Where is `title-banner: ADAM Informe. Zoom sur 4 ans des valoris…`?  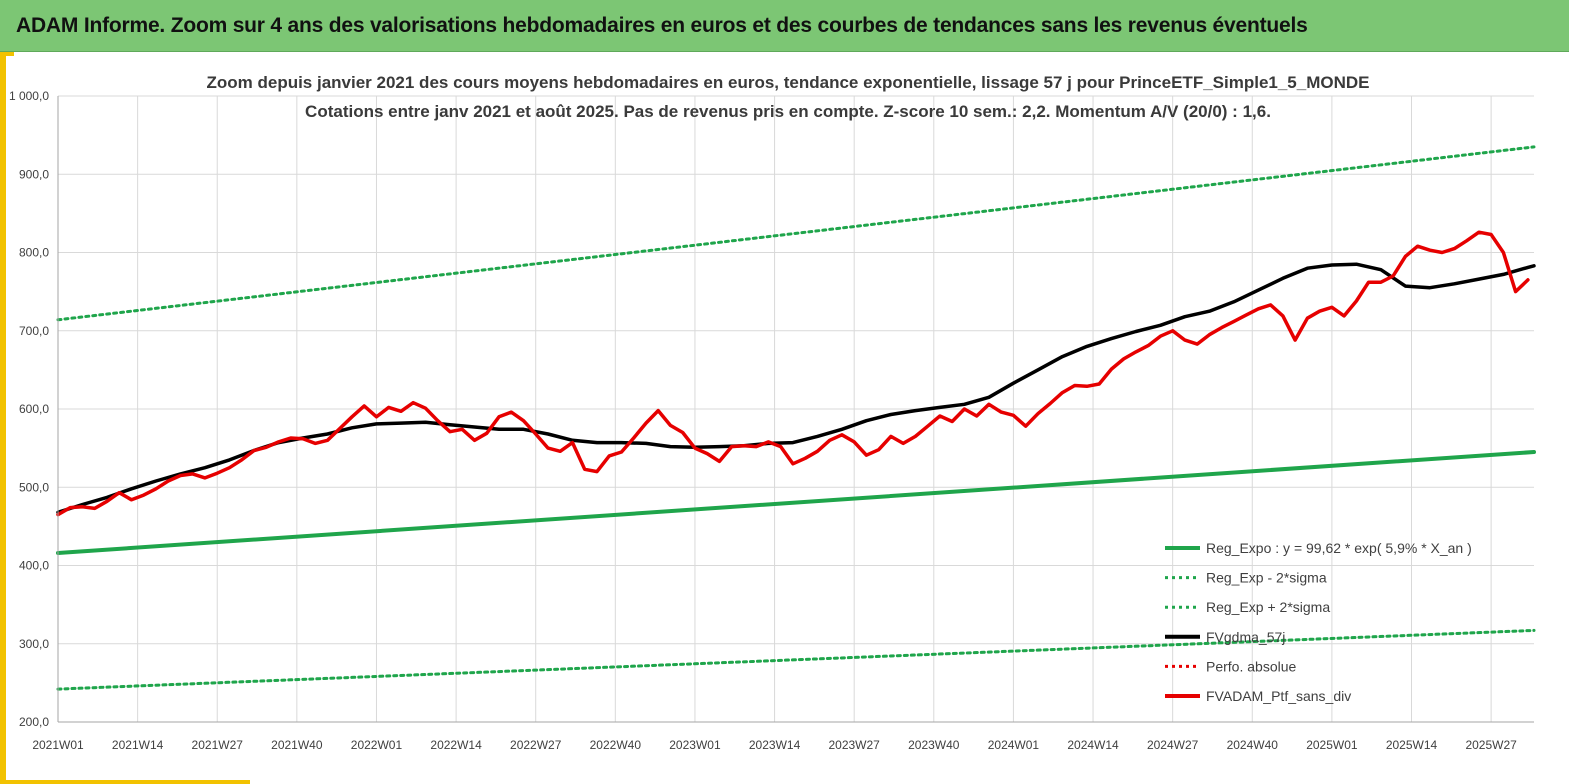 title-banner: ADAM Informe. Zoom sur 4 ans des valoris… is located at coordinates (784, 26).